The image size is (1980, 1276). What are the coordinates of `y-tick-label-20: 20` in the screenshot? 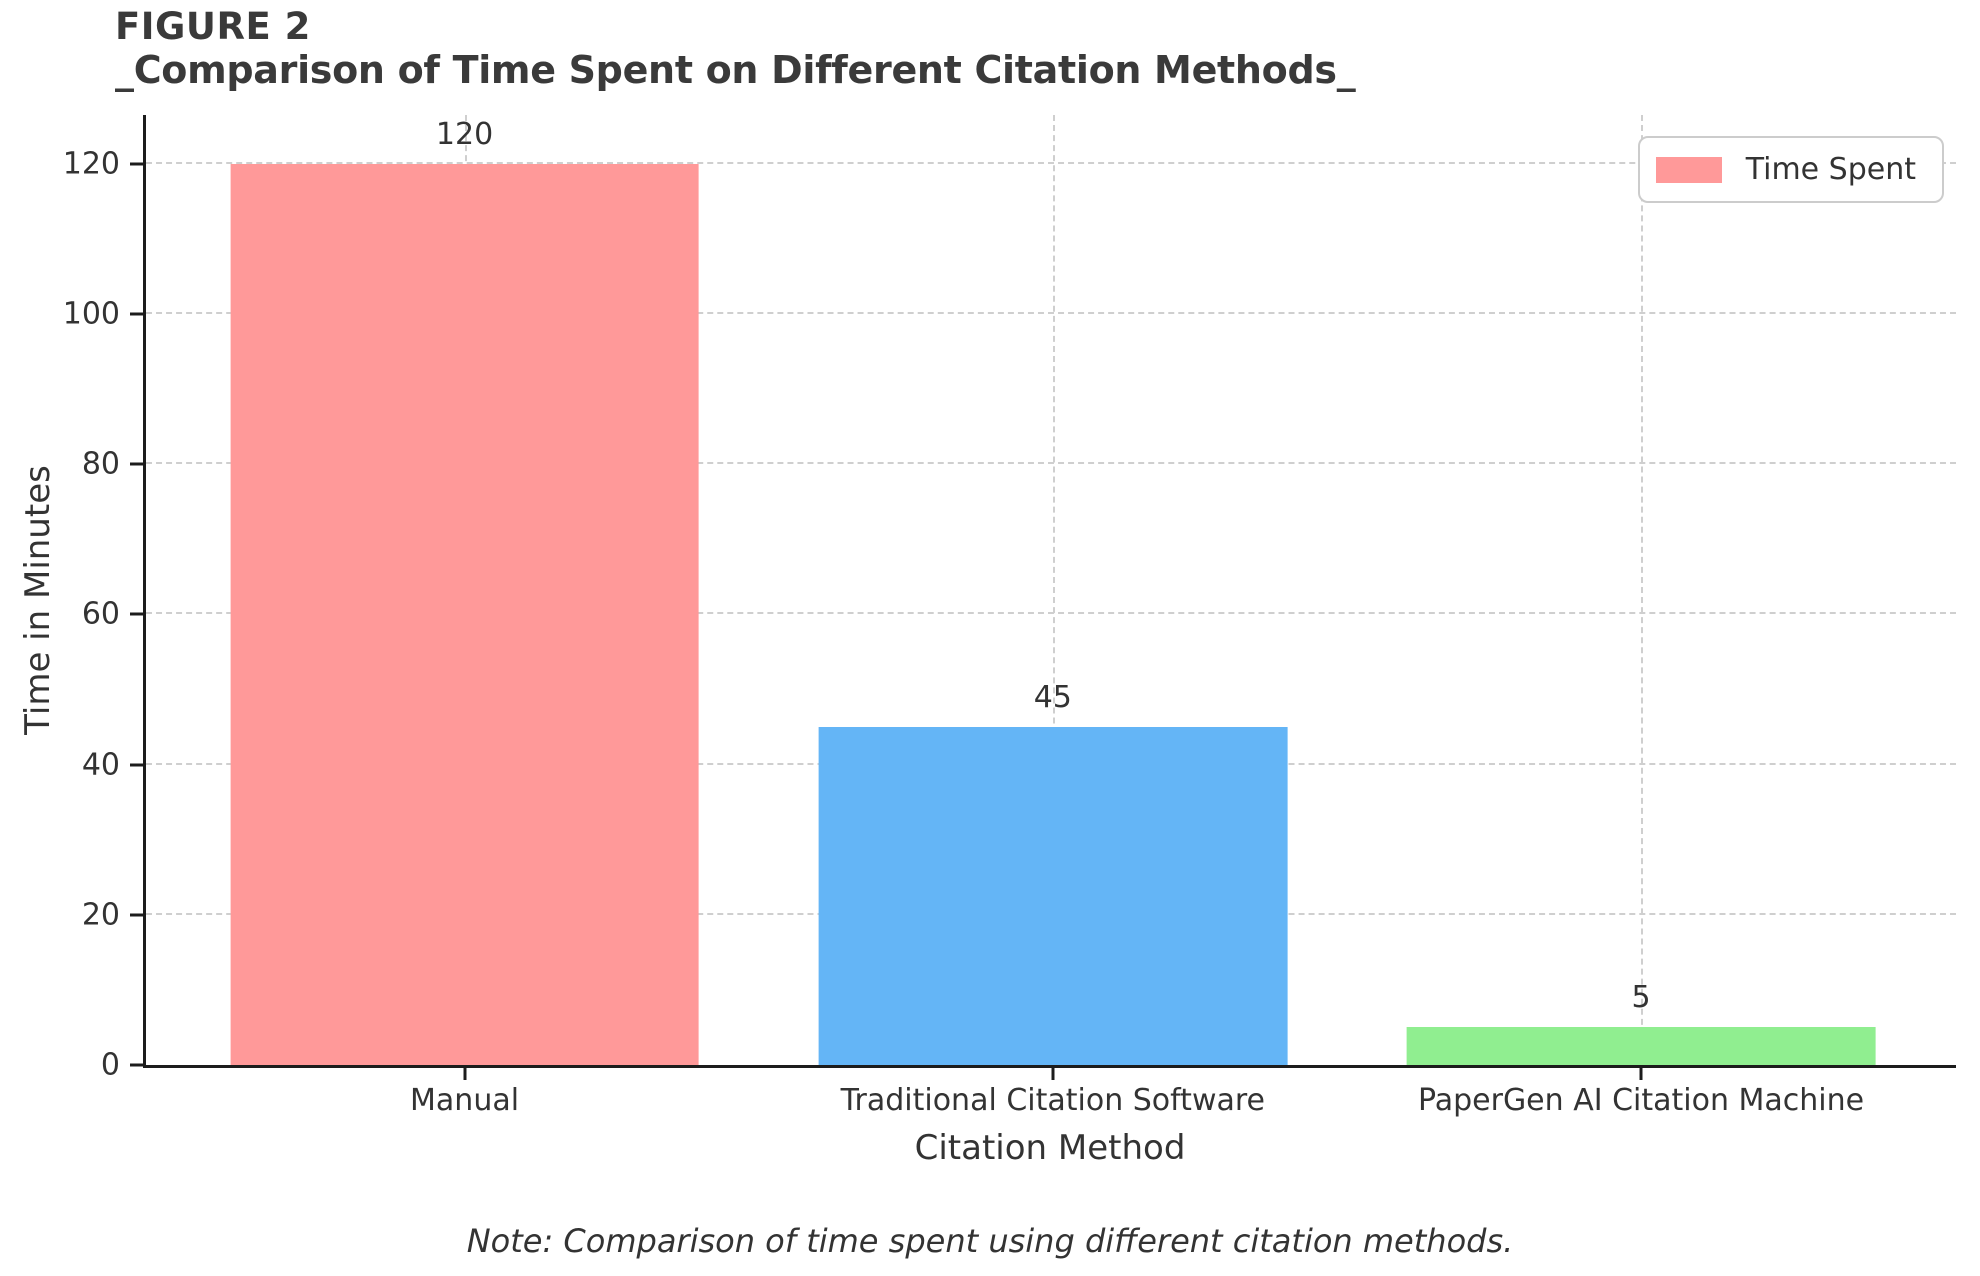 It's located at (100, 915).